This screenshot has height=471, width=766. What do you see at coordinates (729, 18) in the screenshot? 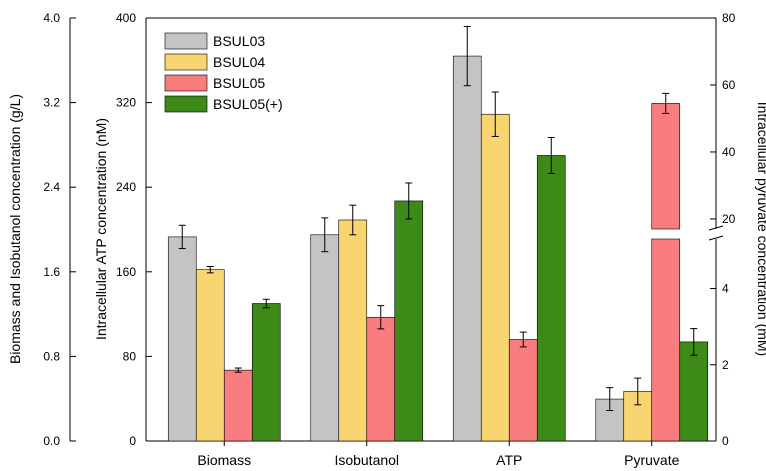
I see `right-tick-label: 80` at bounding box center [729, 18].